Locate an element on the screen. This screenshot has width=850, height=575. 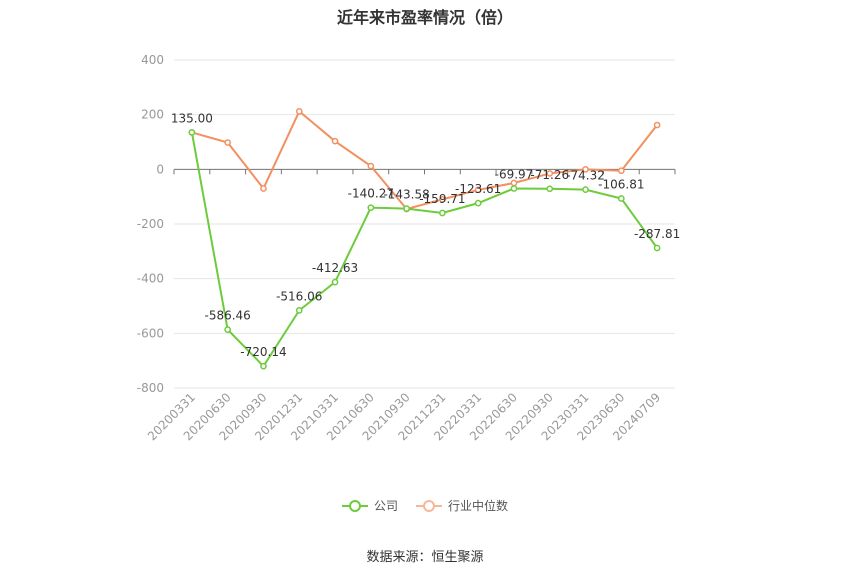
legend-company-label: 公司 is located at coordinates (386, 505).